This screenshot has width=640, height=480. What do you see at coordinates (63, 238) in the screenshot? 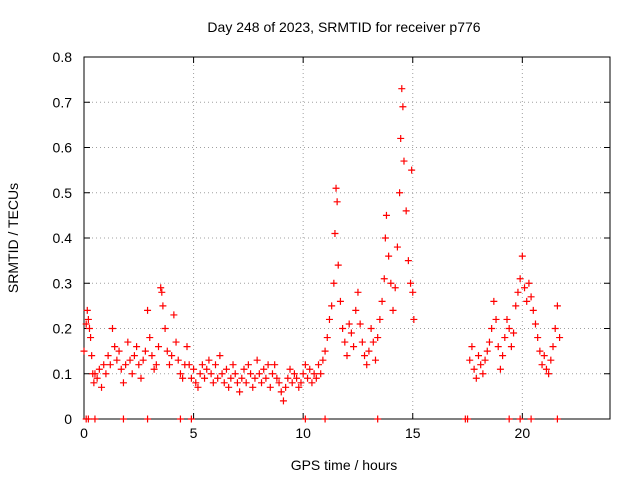
I see `y-tick-label: 0.4` at bounding box center [63, 238].